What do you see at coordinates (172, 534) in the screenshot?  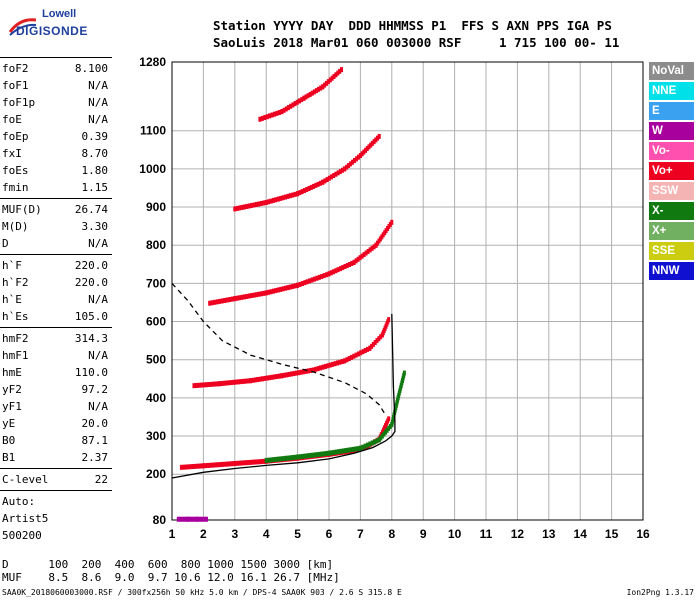 I see `x-tick-label: 1` at bounding box center [172, 534].